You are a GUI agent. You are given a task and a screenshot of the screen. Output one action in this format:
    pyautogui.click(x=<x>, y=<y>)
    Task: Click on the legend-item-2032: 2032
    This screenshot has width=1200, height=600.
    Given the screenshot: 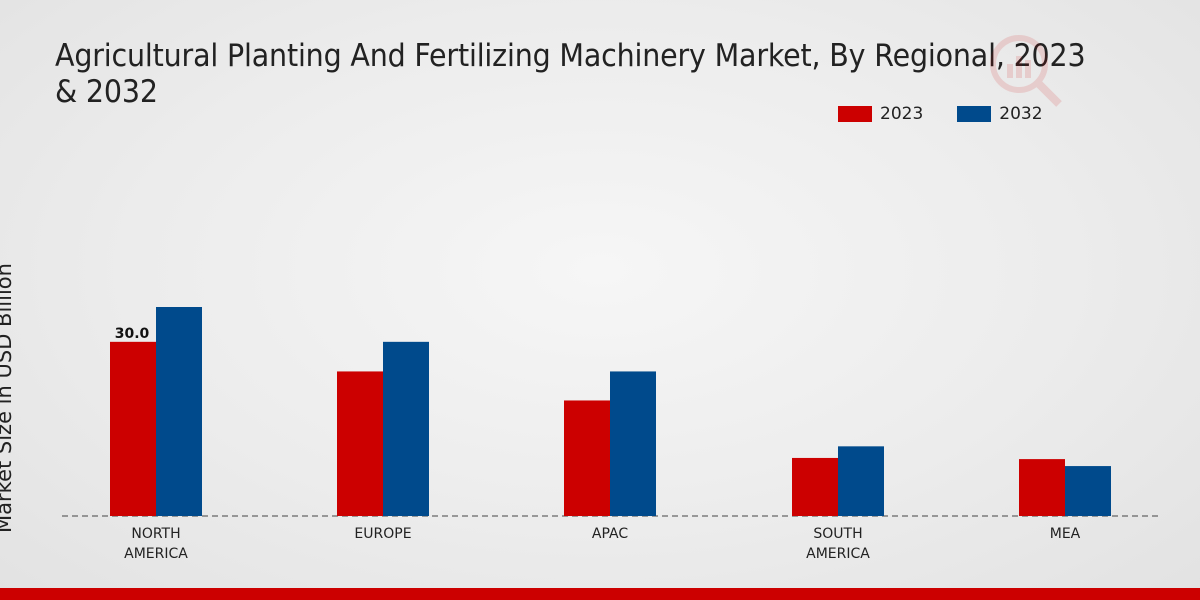 What is the action you would take?
    pyautogui.click(x=1000, y=114)
    